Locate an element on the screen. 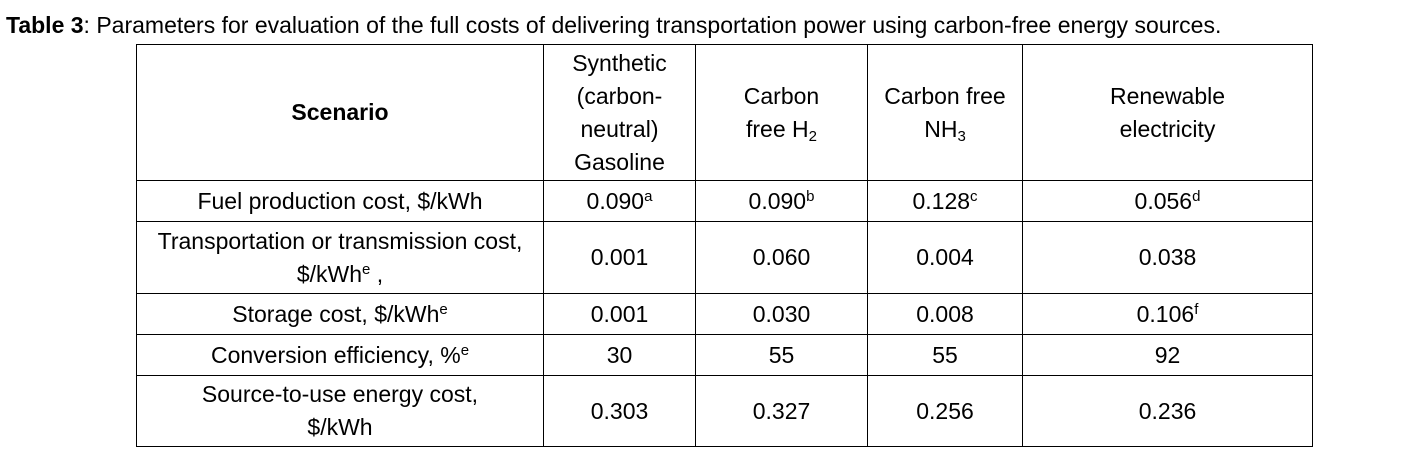  table-row: Conversion efficiency, %e 30 55 55 92 is located at coordinates (724, 355).